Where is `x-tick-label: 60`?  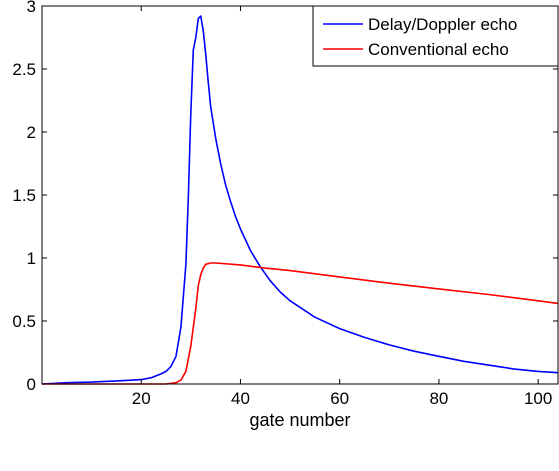 x-tick-label: 60 is located at coordinates (339, 398).